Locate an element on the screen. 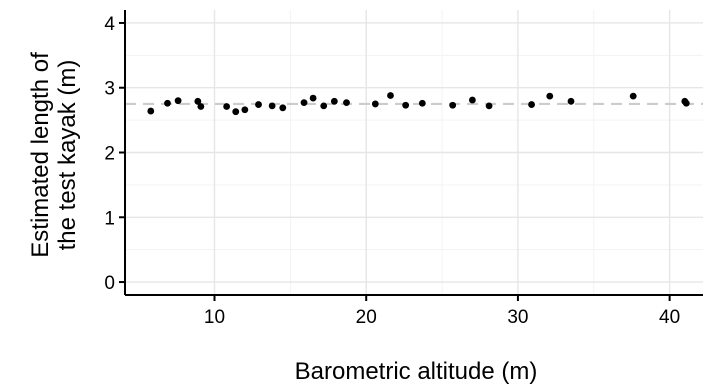 This screenshot has width=707, height=387. x-tick-label: 40 is located at coordinates (669, 317).